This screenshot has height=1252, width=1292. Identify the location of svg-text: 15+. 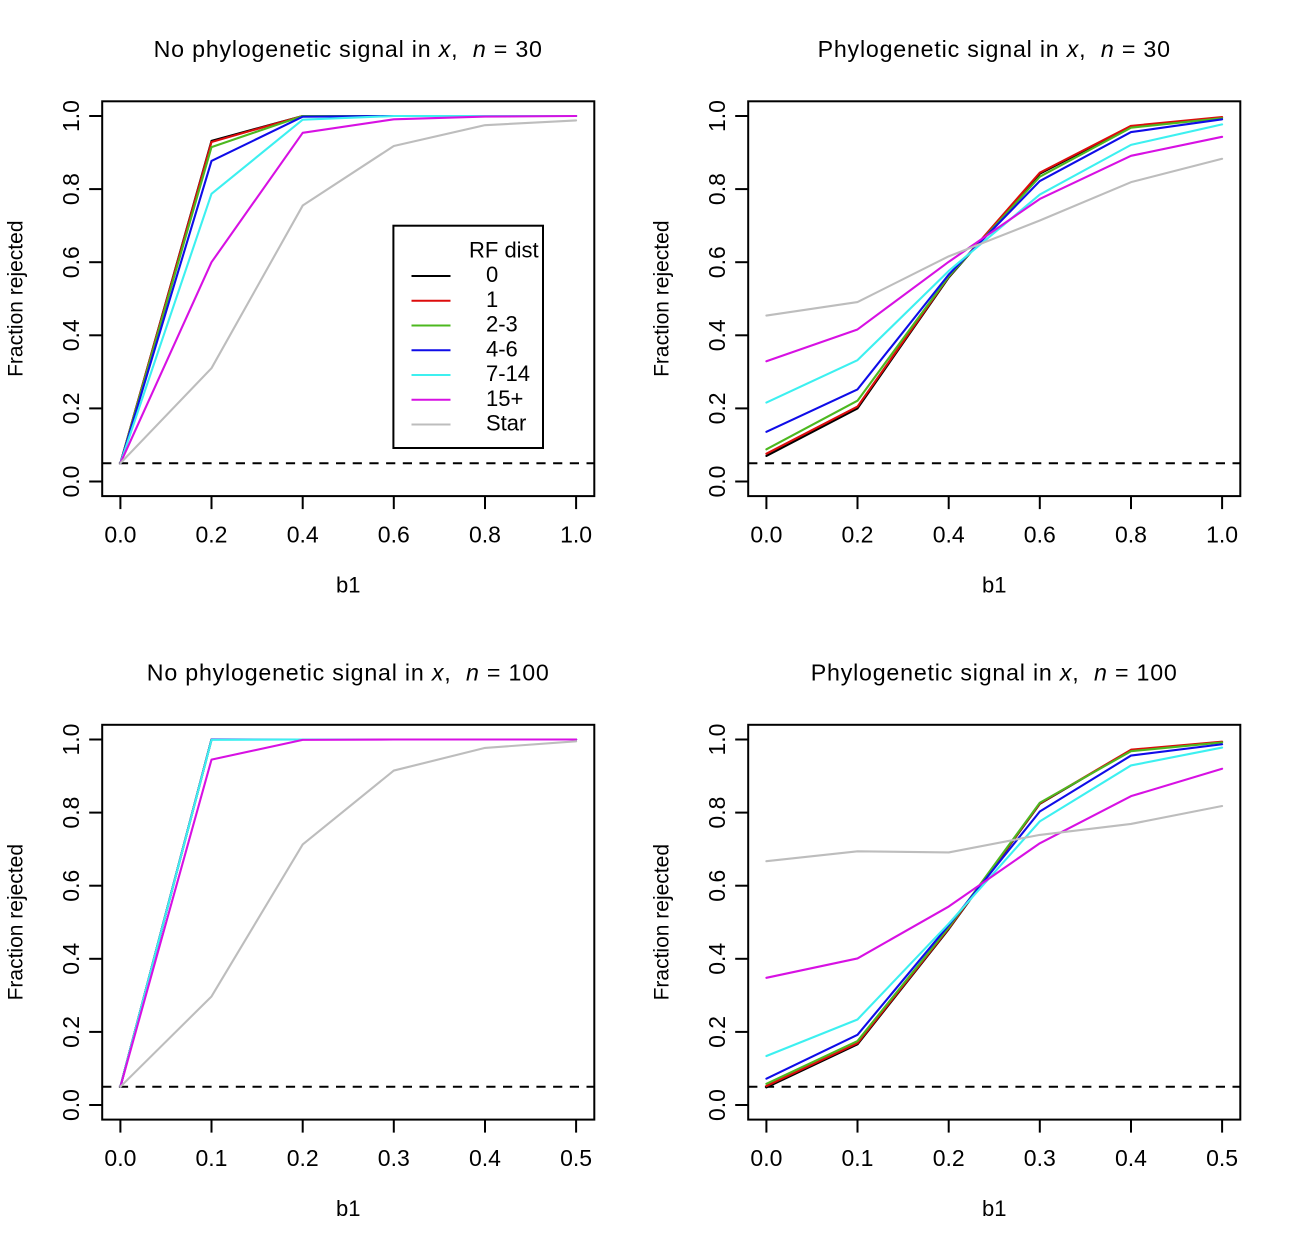
(504, 398).